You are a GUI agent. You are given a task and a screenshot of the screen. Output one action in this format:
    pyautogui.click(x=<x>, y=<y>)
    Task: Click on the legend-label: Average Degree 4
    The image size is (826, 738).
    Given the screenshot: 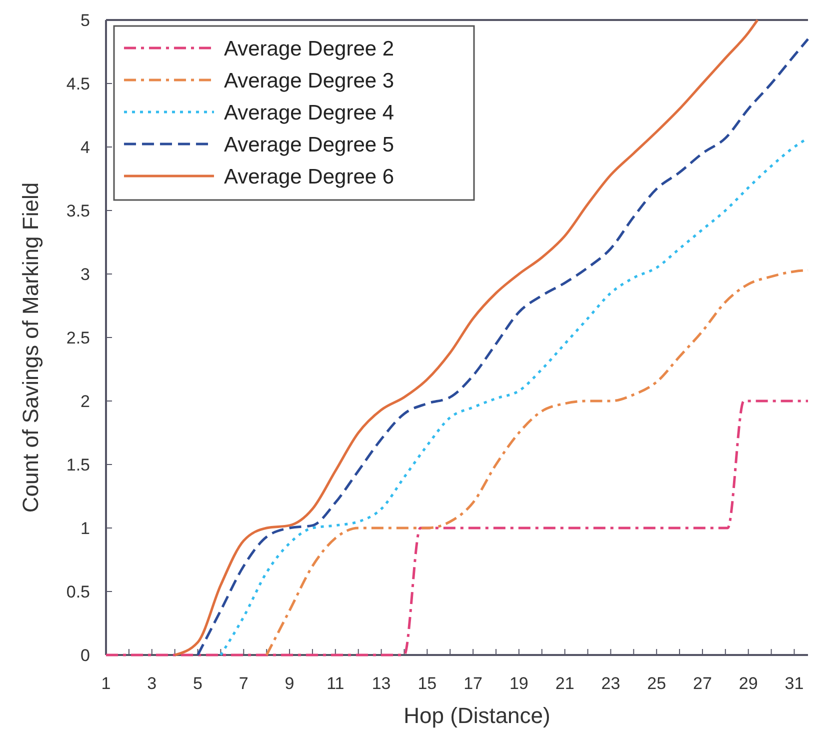 What is the action you would take?
    pyautogui.click(x=309, y=112)
    